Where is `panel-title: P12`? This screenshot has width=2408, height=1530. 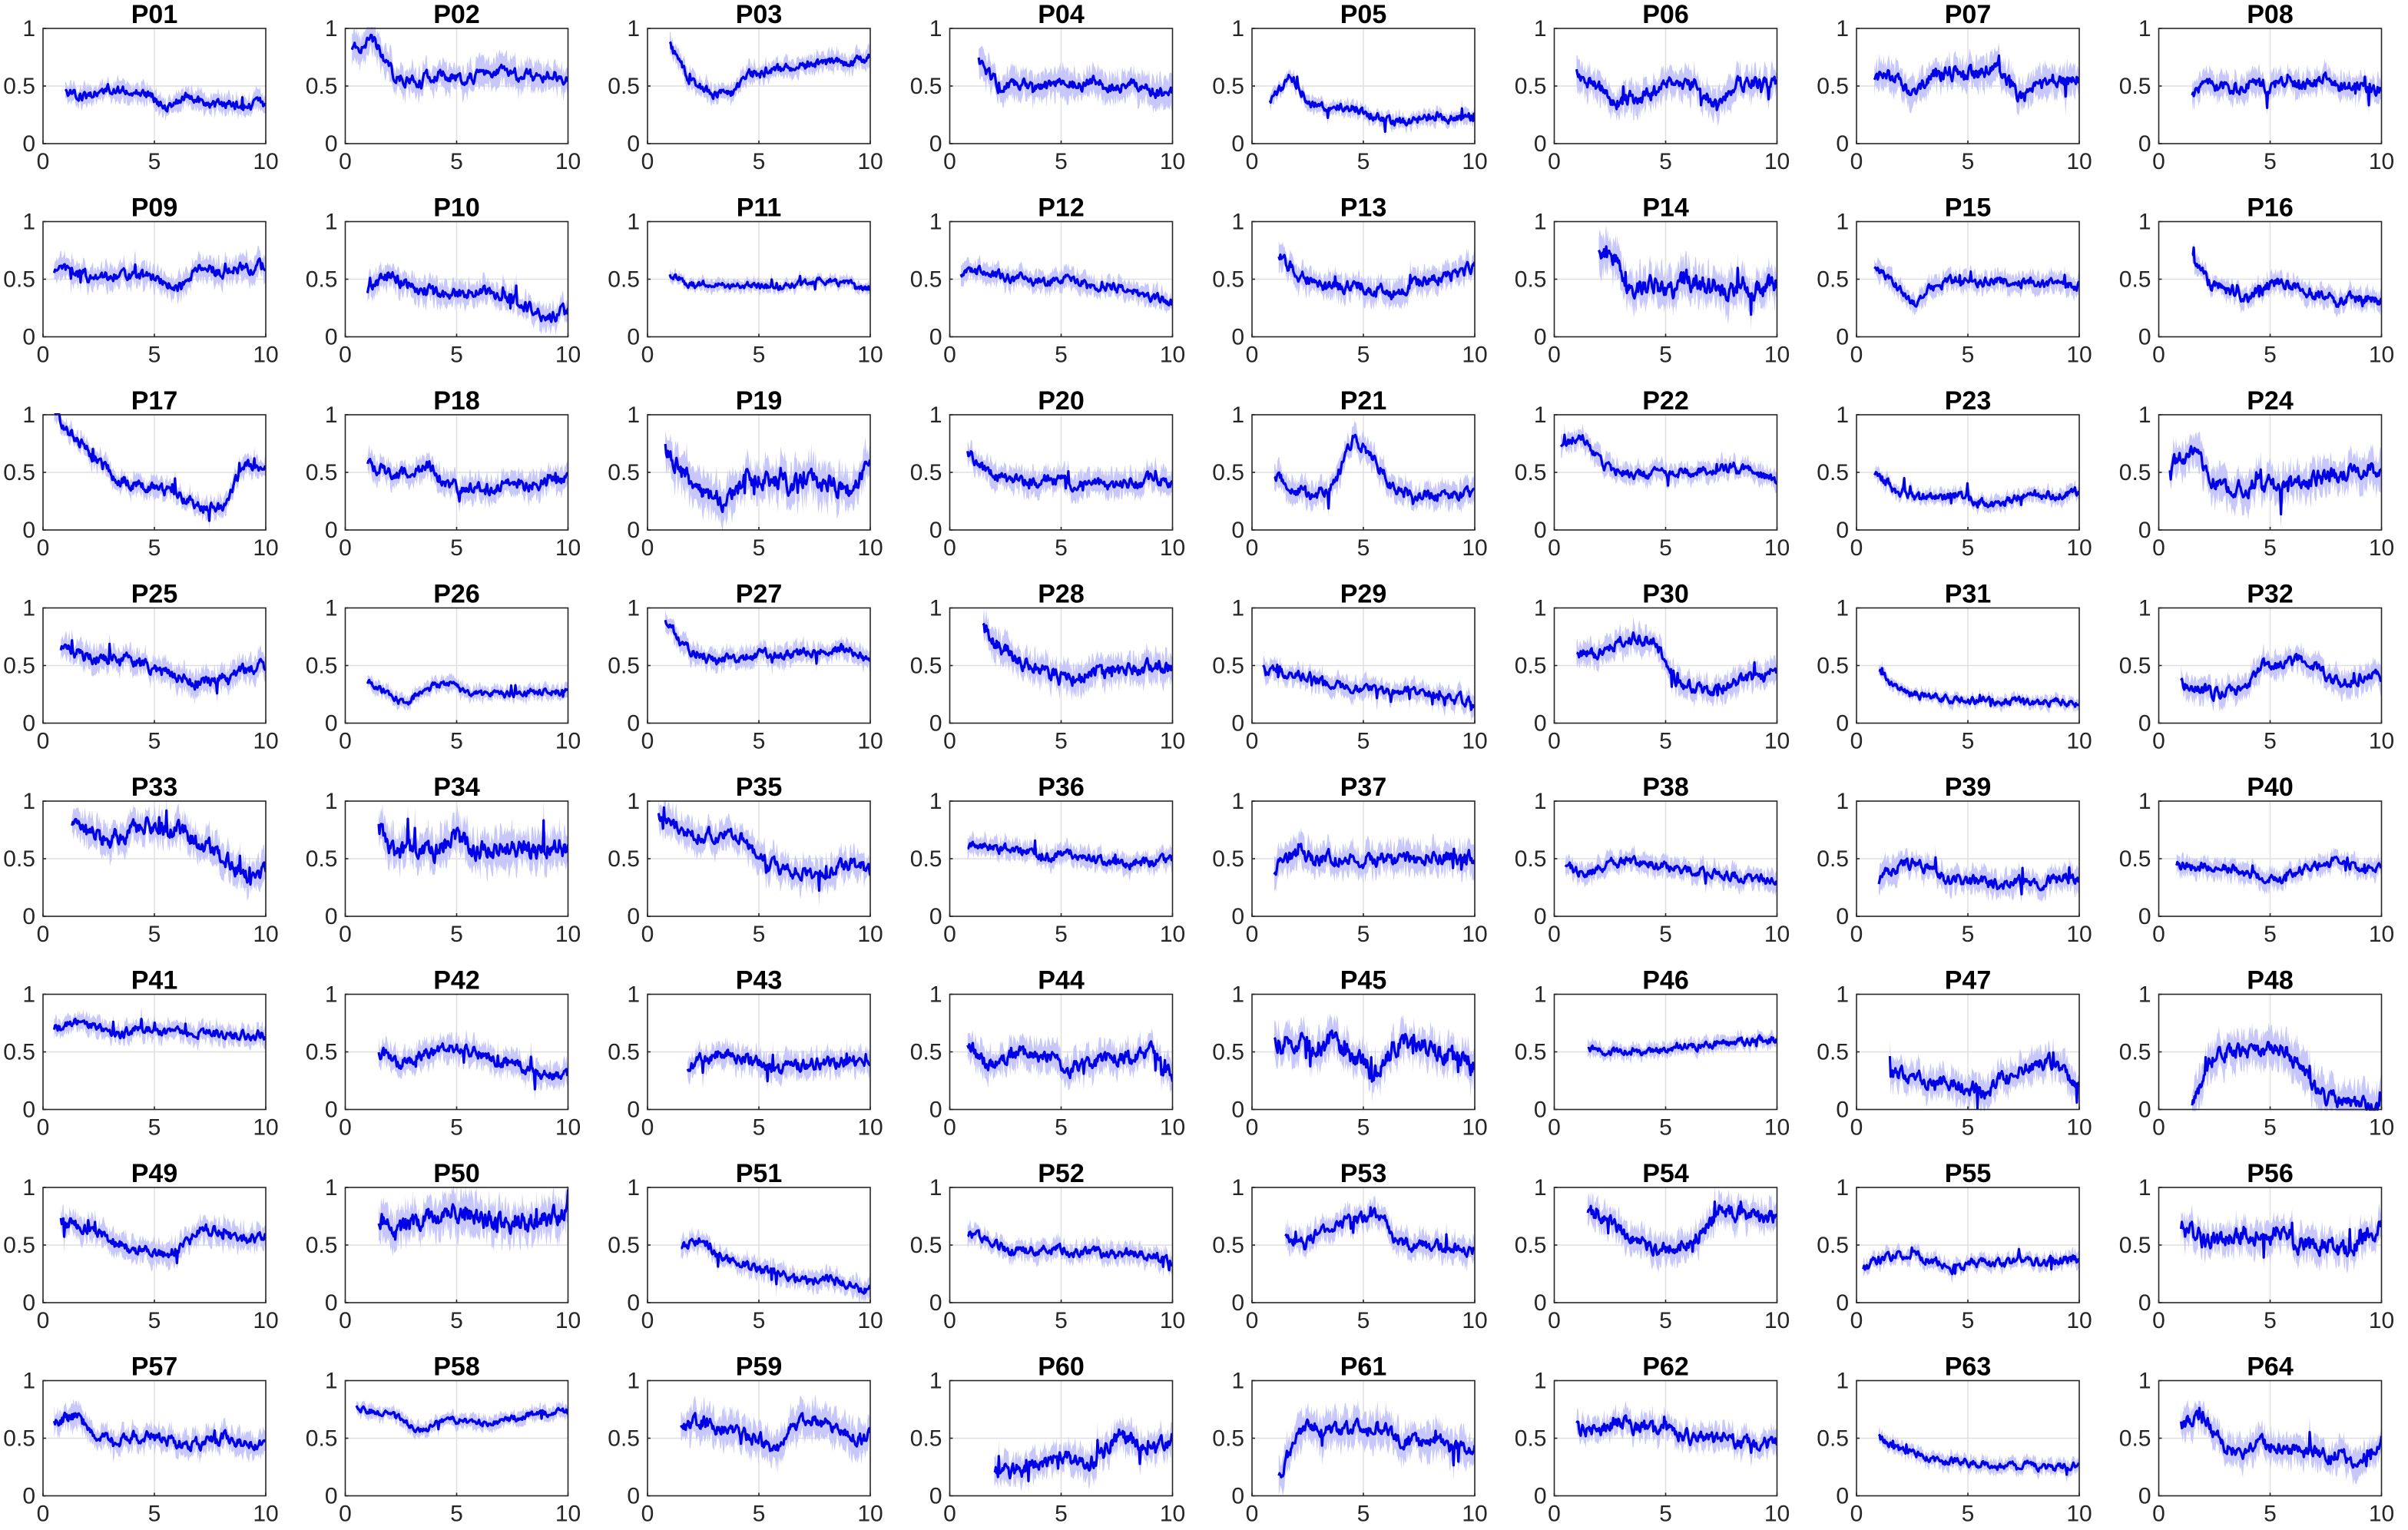 panel-title: P12 is located at coordinates (1061, 208).